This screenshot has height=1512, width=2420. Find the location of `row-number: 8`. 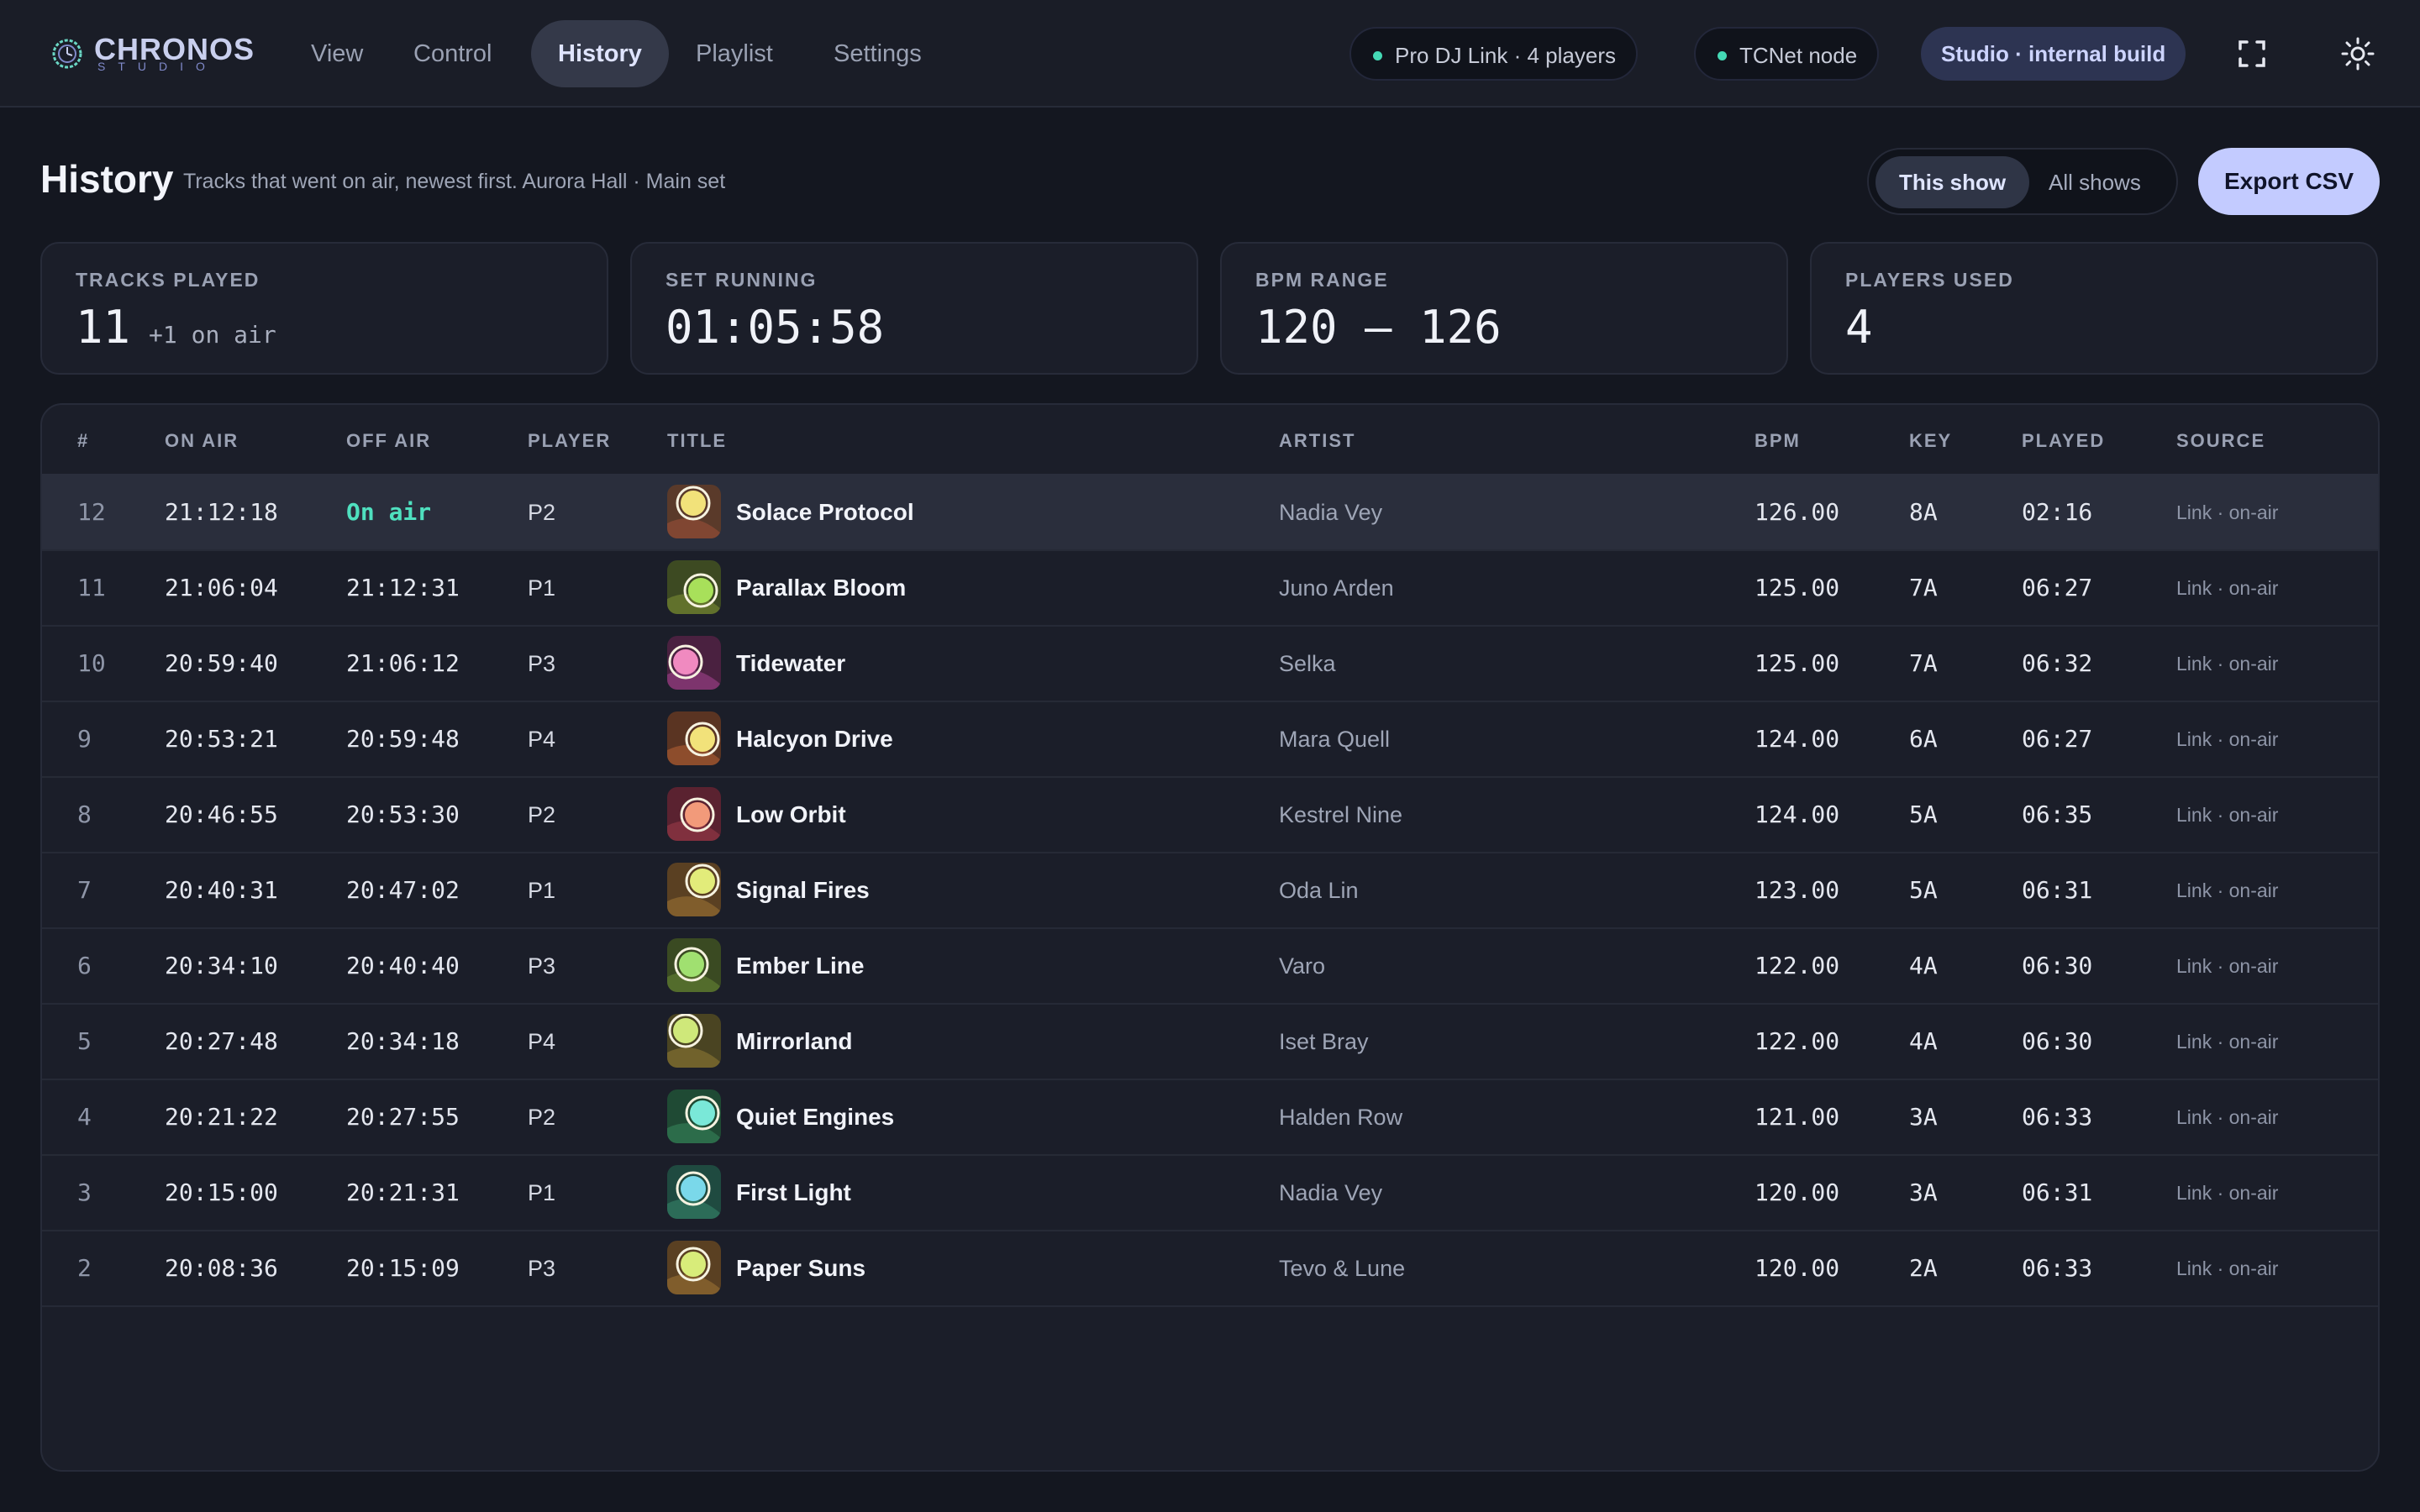

row-number: 8 is located at coordinates (84, 814).